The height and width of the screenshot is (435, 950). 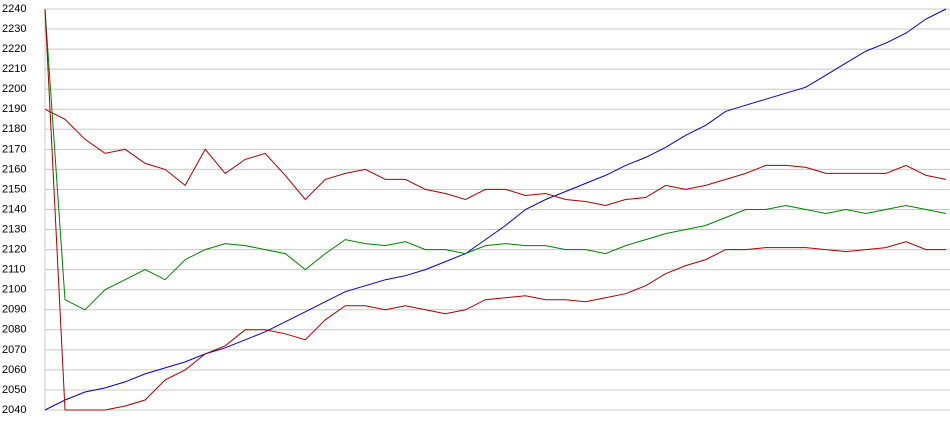 What do you see at coordinates (14, 169) in the screenshot?
I see `y-tick-label: 2160` at bounding box center [14, 169].